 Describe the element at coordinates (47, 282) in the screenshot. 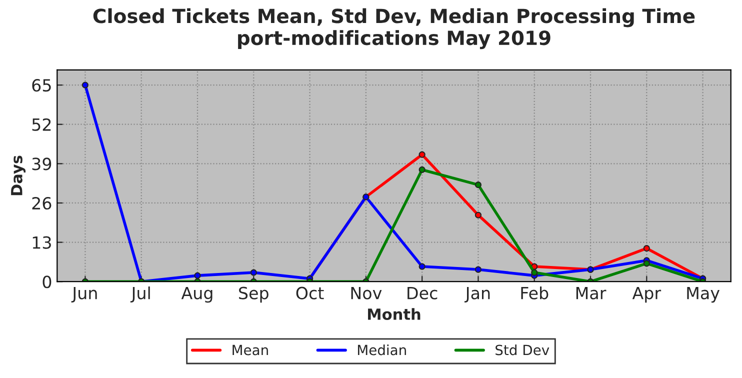

I see `y-tick-label: 0` at that location.